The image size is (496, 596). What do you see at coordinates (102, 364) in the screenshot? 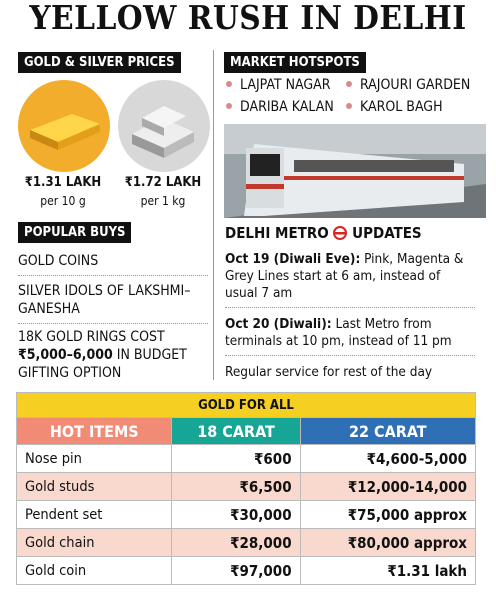
I see `text: IN BUDGET GIFTING OPTION` at bounding box center [102, 364].